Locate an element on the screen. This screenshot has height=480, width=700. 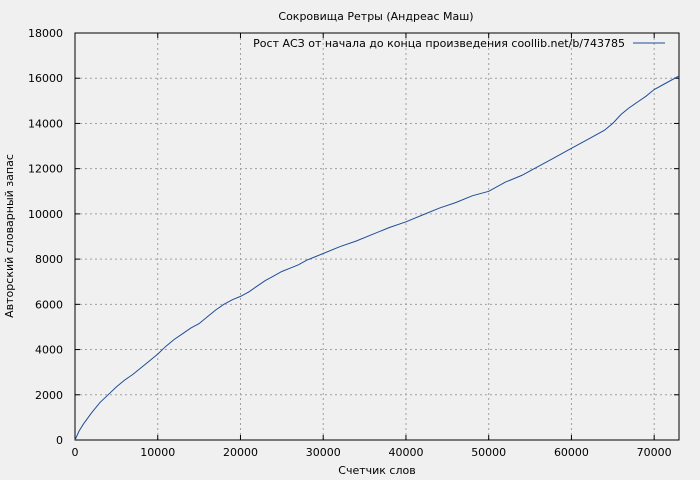
x-tick-label: 20000 is located at coordinates (240, 452).